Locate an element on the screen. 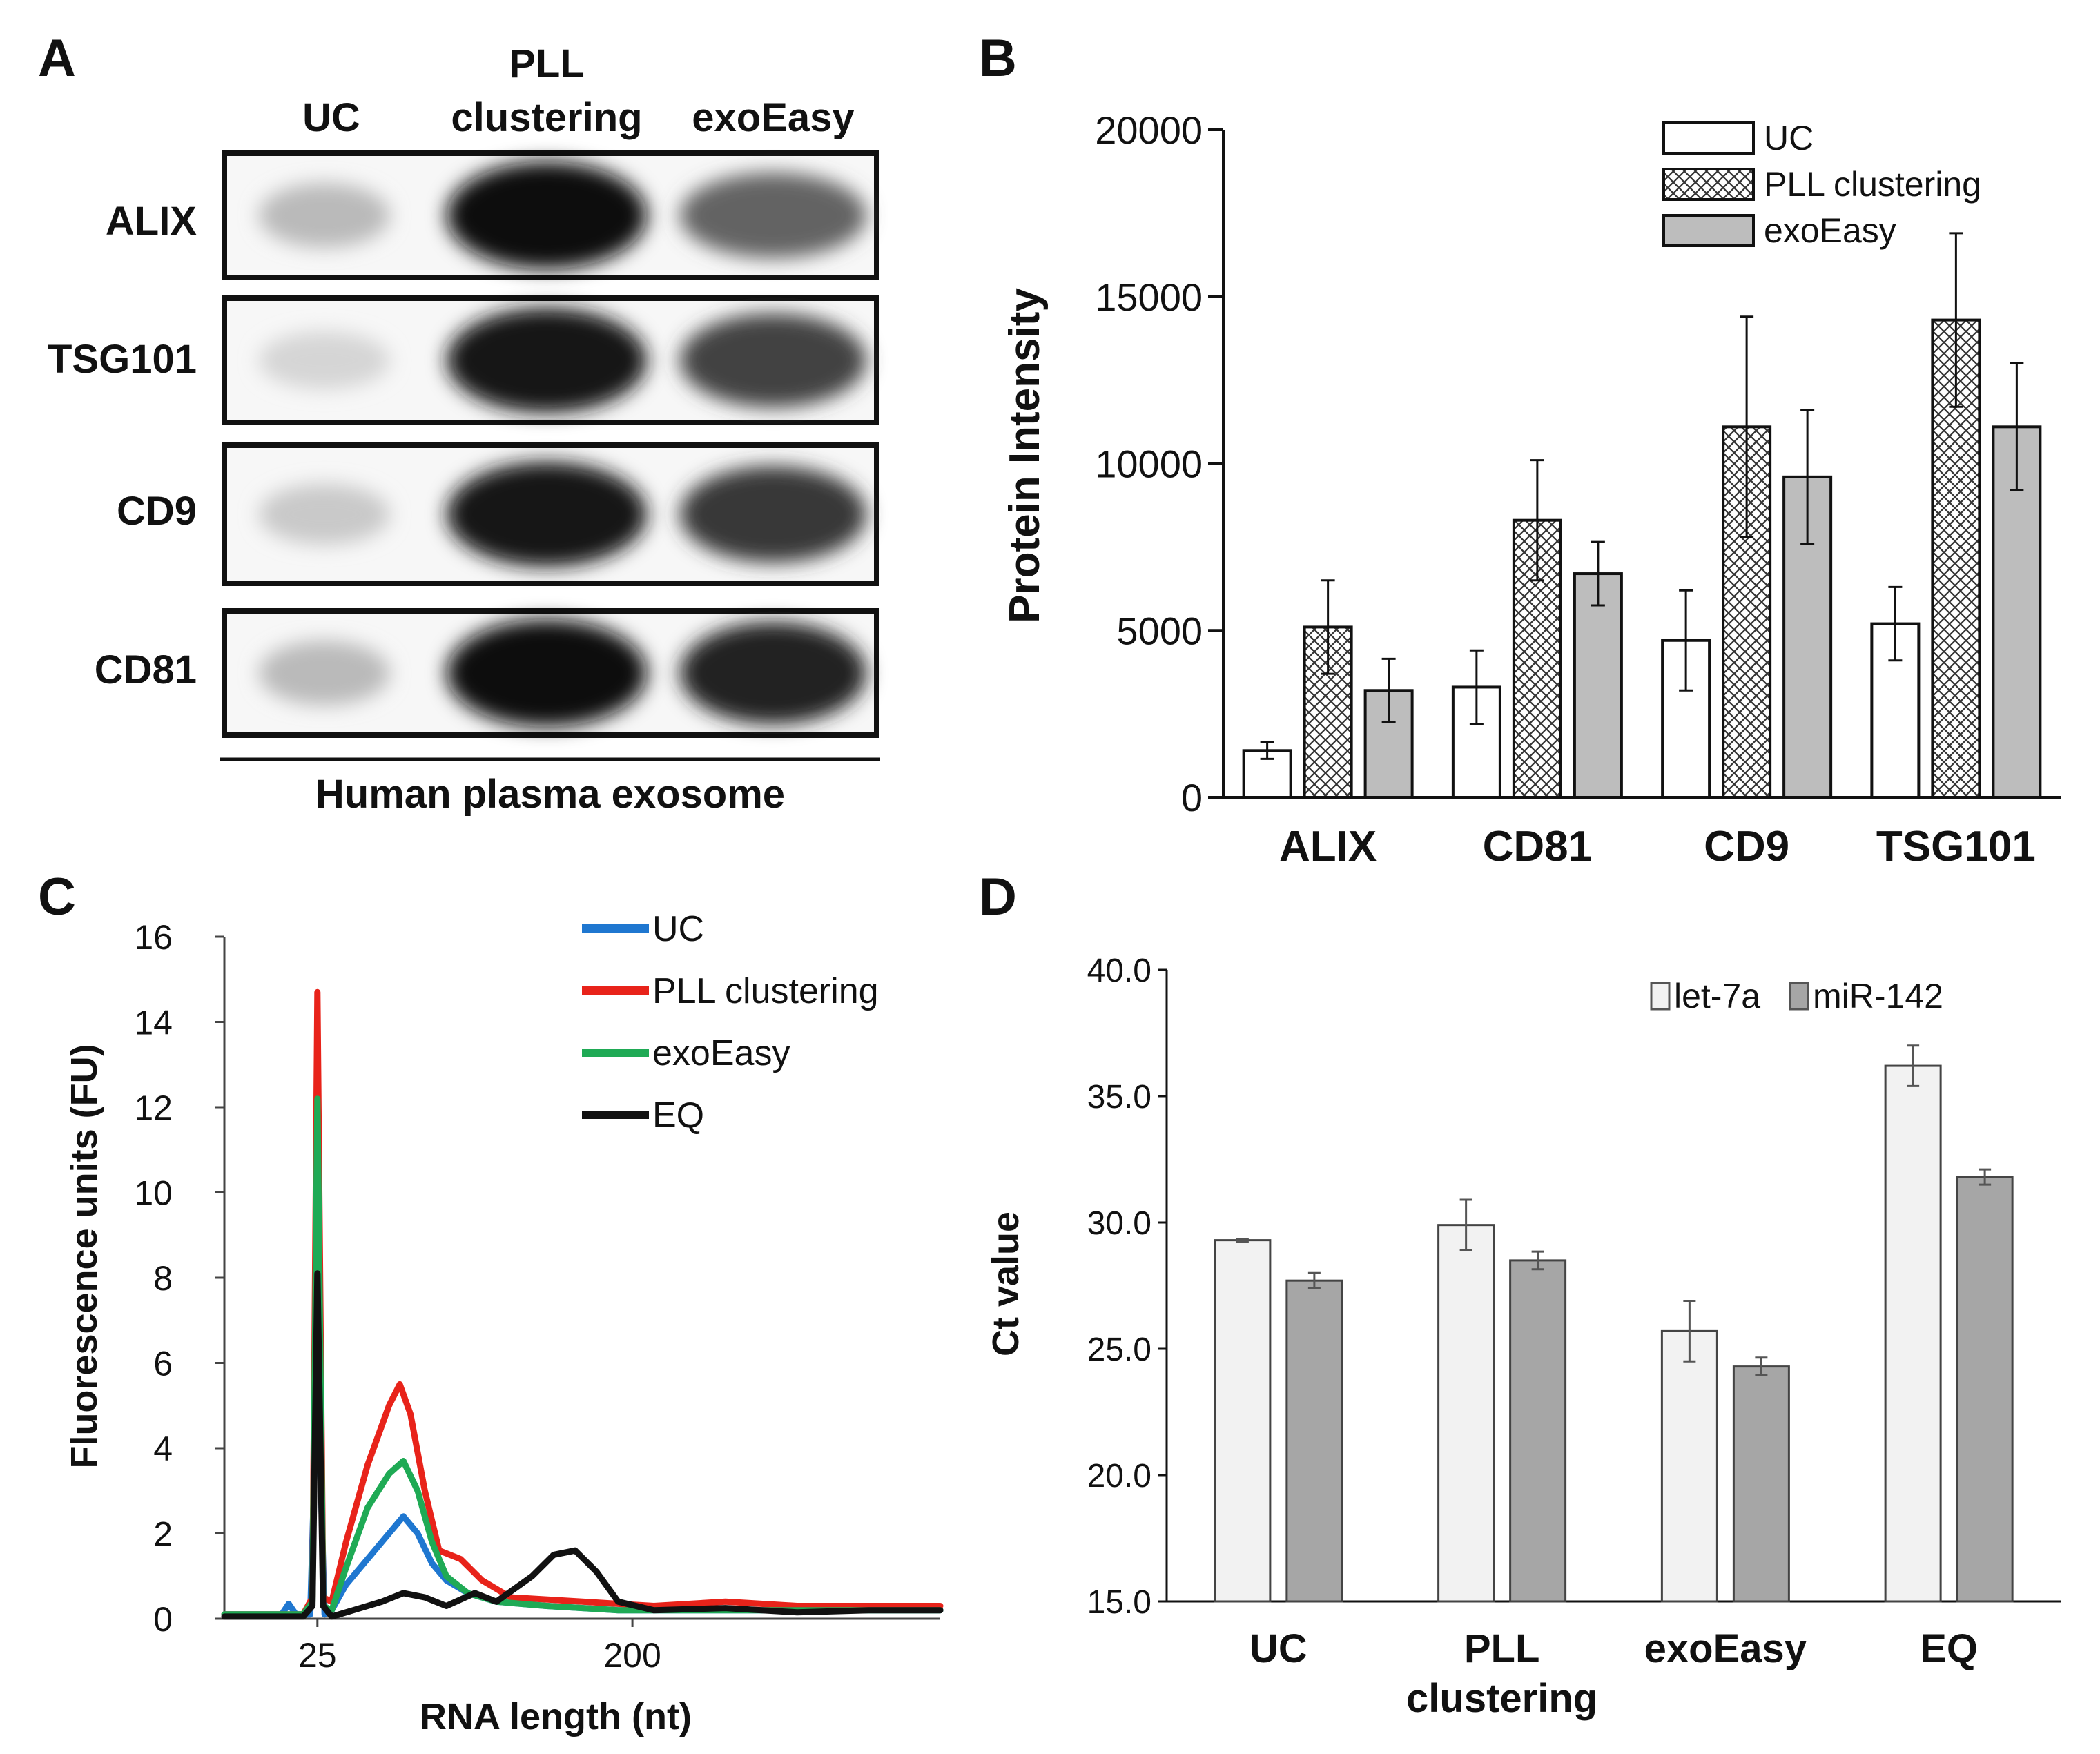 This screenshot has width=2100, height=1754. legend-label-let7a: let-7a is located at coordinates (1717, 996).